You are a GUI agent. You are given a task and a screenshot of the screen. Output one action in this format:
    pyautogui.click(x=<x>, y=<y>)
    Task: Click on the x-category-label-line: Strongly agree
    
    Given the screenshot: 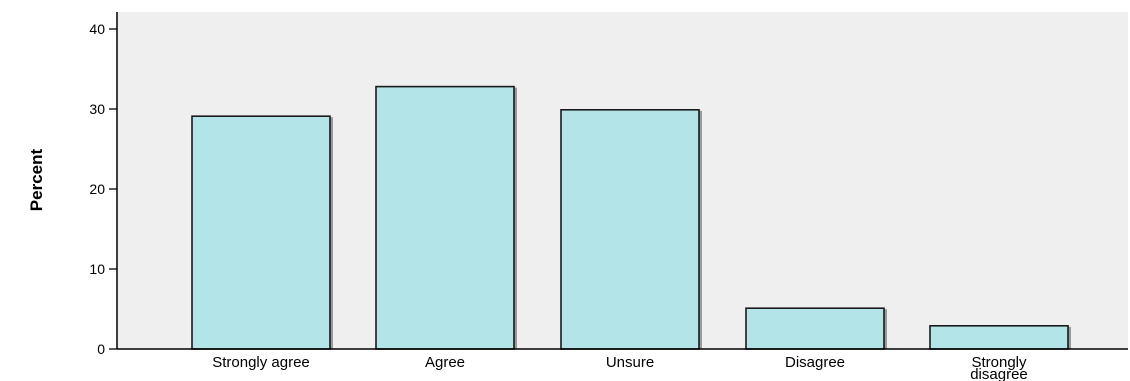 What is the action you would take?
    pyautogui.click(x=261, y=362)
    